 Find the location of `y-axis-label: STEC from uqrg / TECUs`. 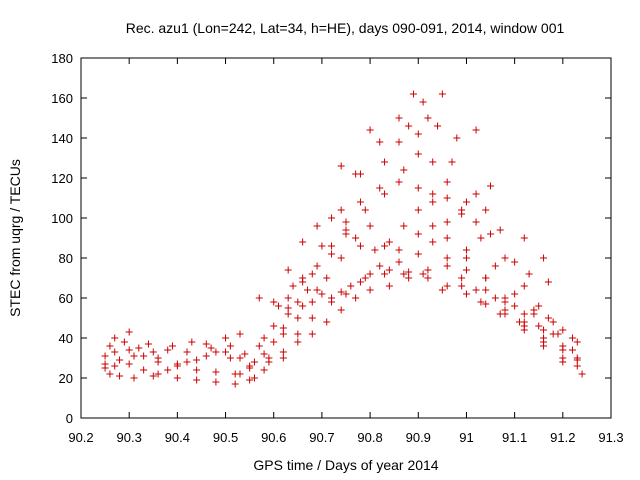

y-axis-label: STEC from uqrg / TECUs is located at coordinates (15, 238).